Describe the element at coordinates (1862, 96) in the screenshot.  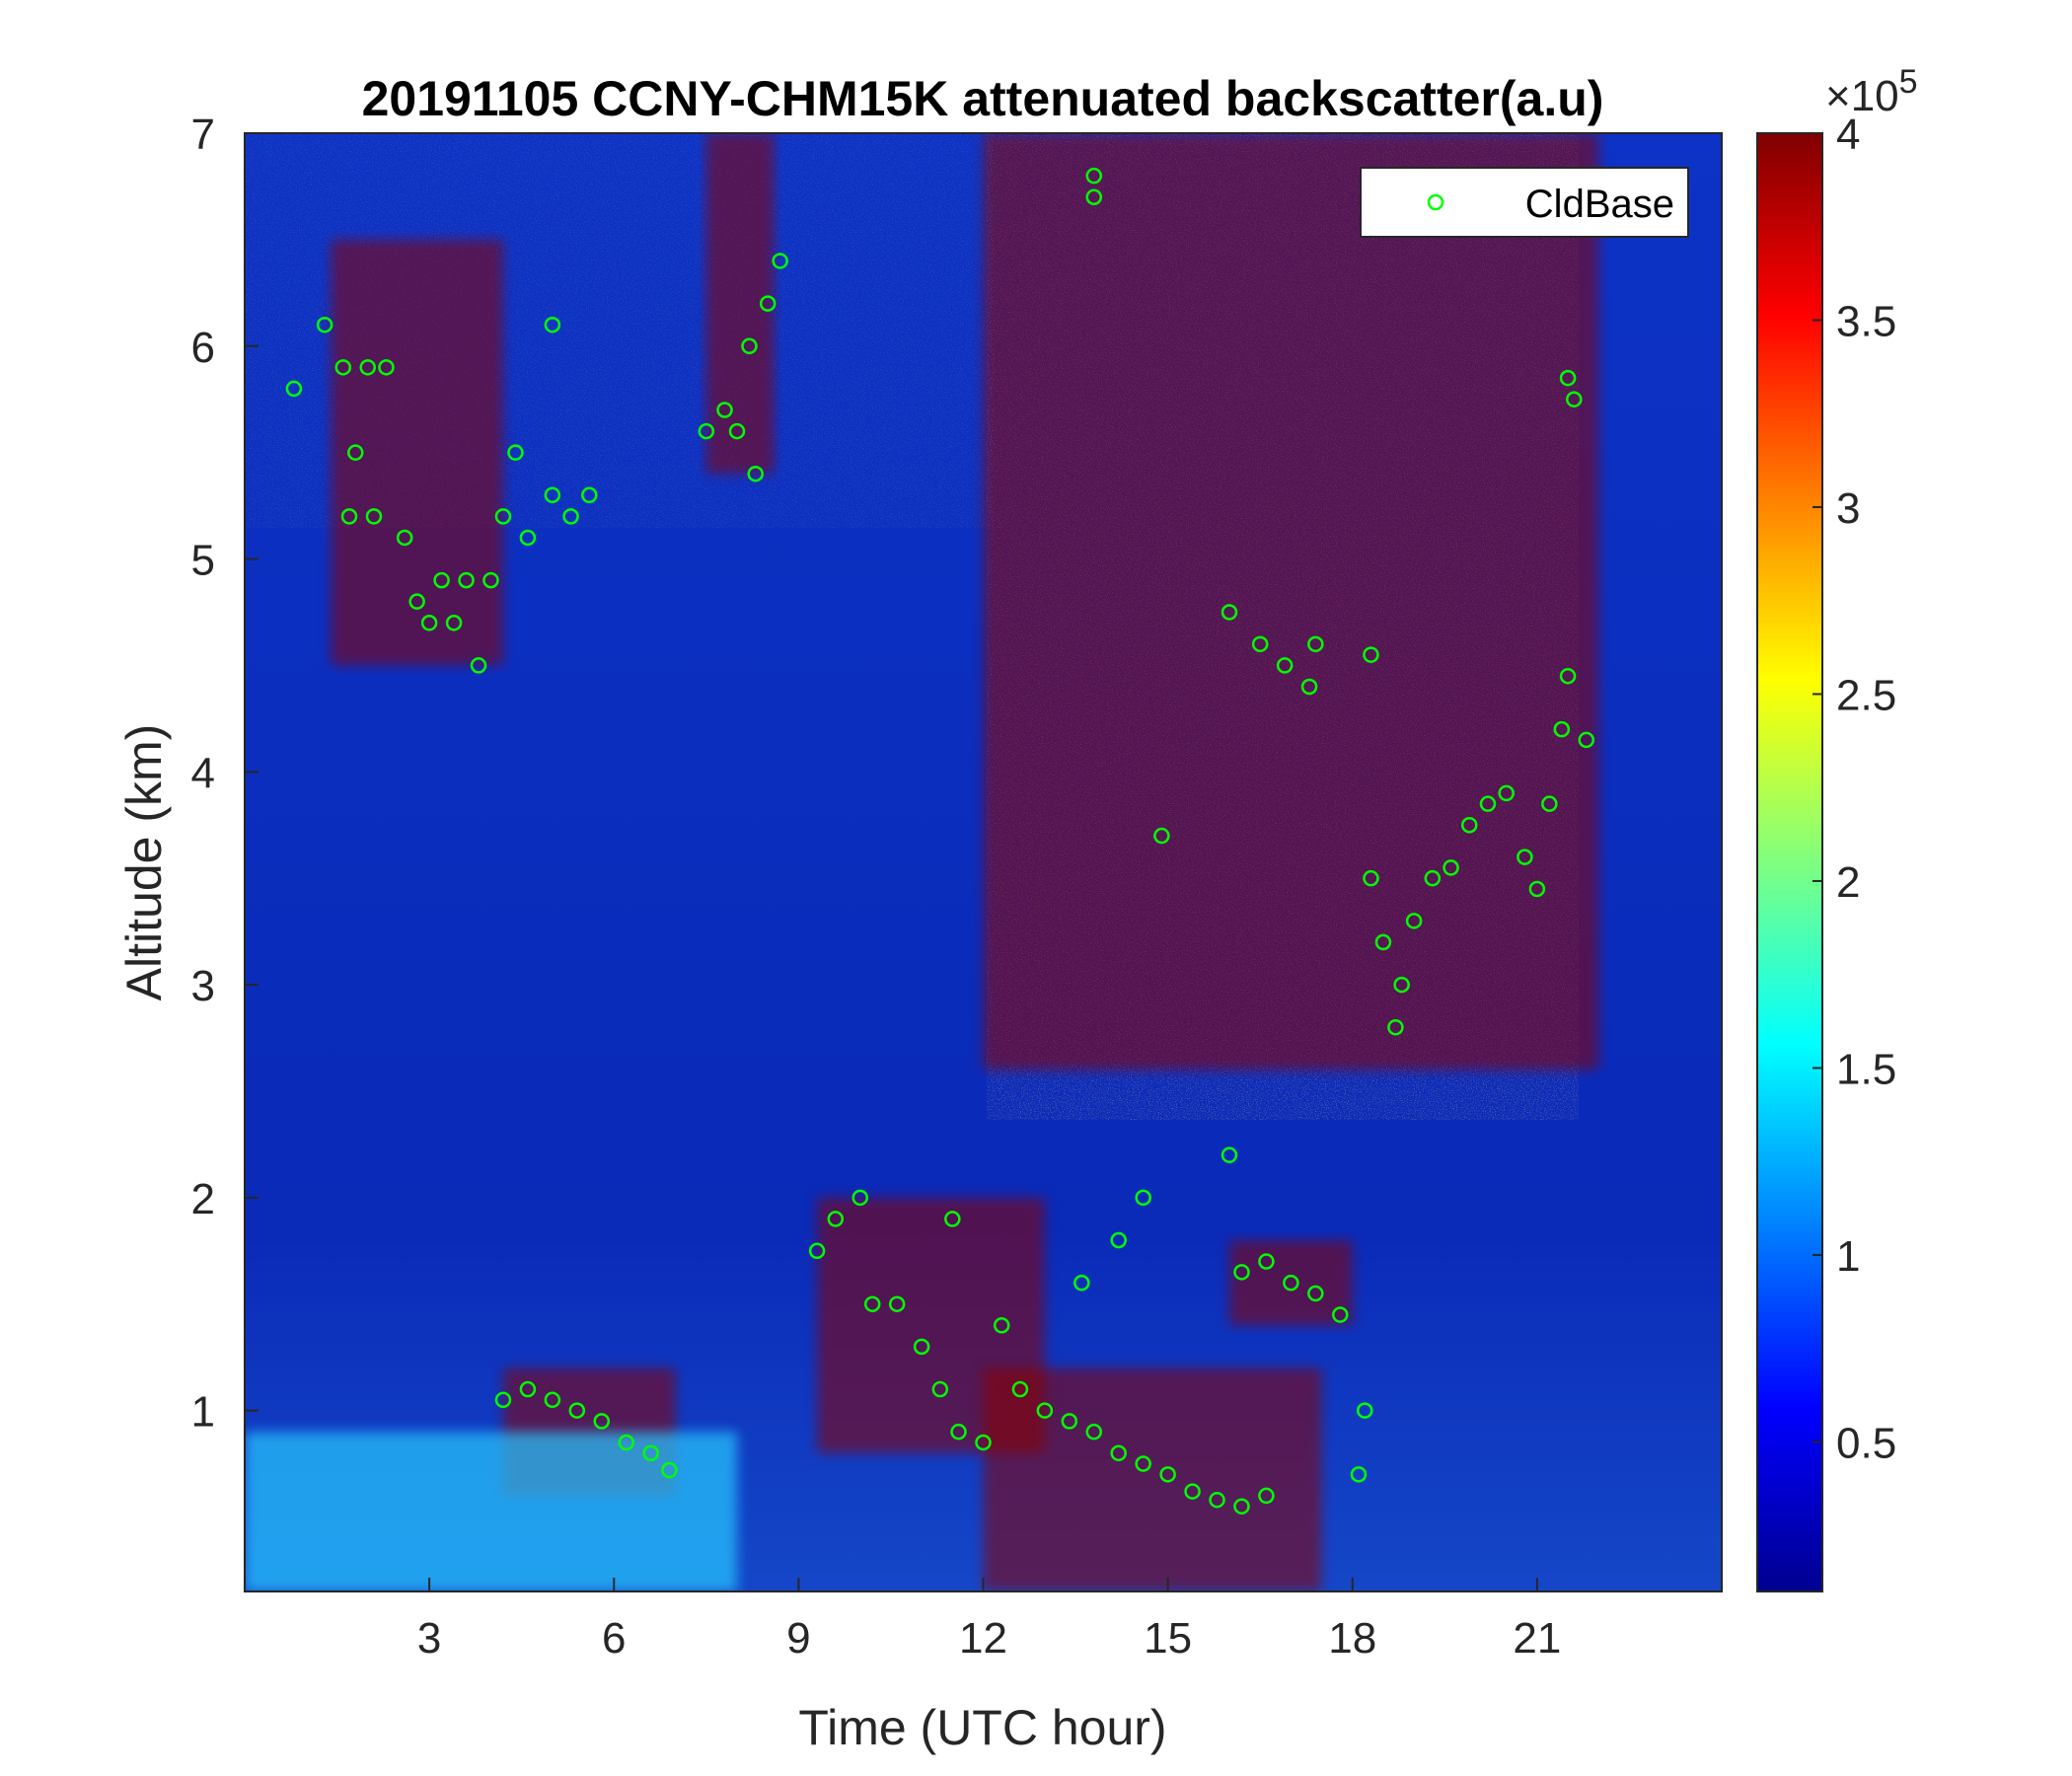
I see `colorbar-exponent-prefix: ×10` at that location.